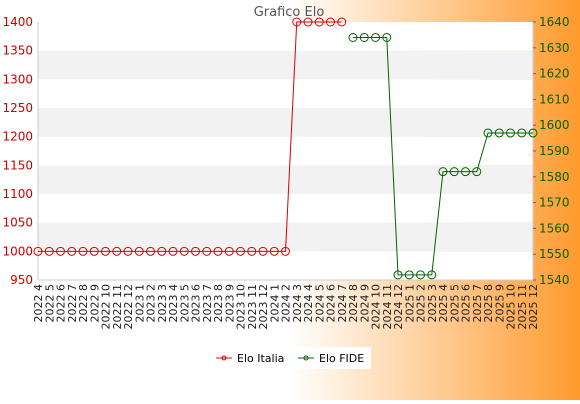  I want to click on x-tick-label: 2022 10, so click(106, 307).